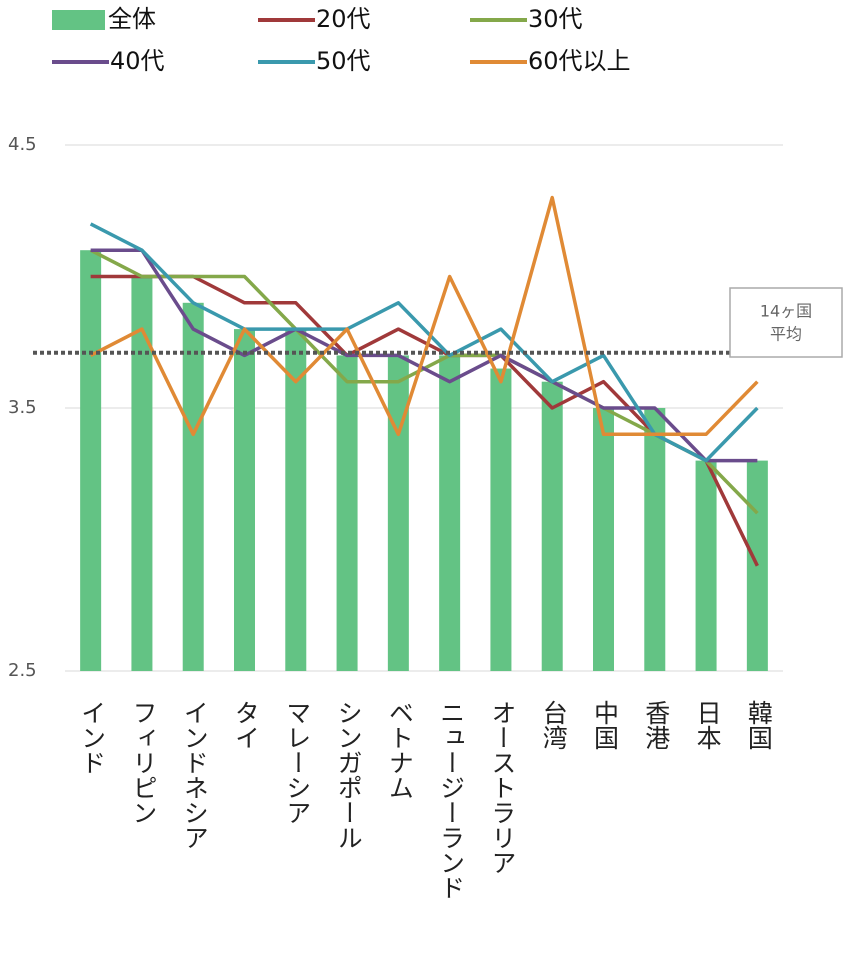 The image size is (862, 953). I want to click on legend-label: 40代, so click(137, 61).